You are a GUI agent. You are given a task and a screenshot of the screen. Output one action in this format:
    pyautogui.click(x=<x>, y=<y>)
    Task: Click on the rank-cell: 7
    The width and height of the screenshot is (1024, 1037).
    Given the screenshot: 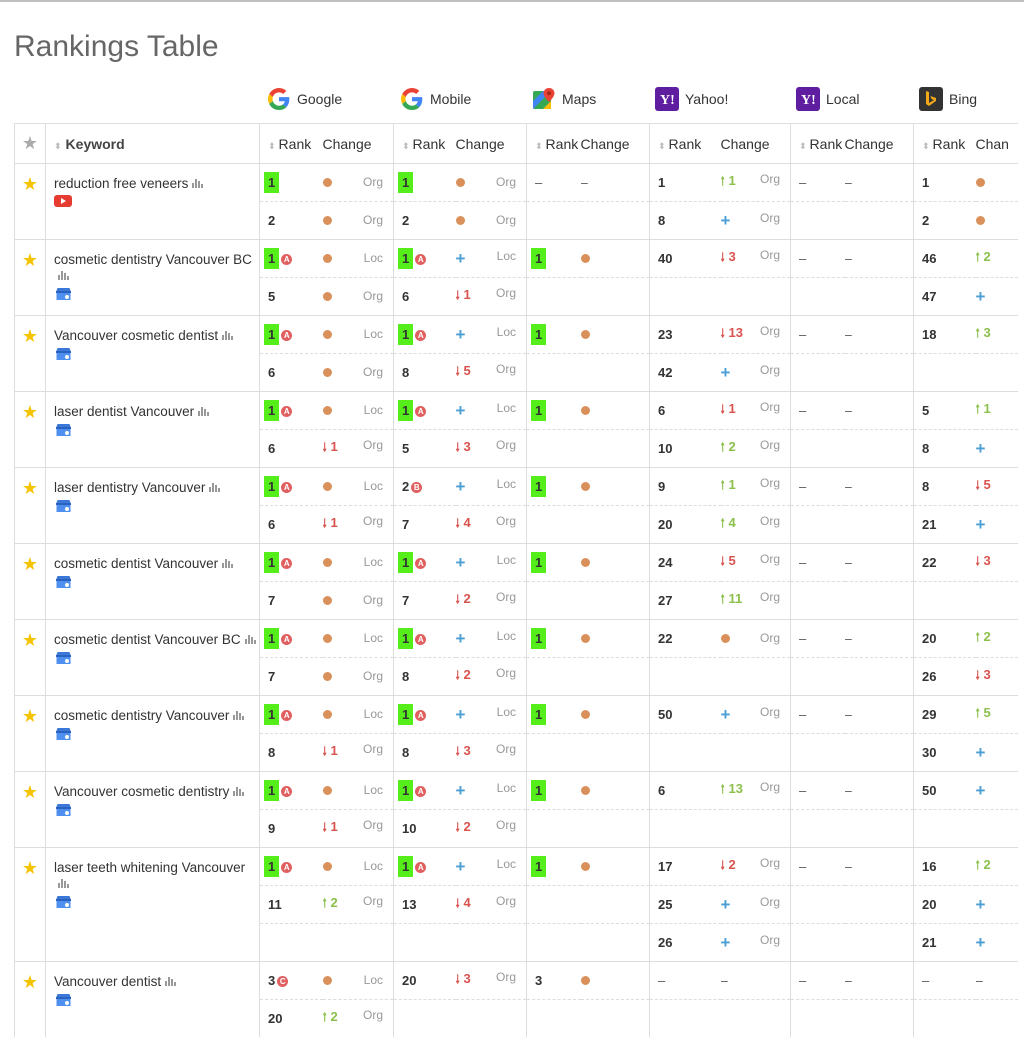 What is the action you would take?
    pyautogui.click(x=291, y=601)
    